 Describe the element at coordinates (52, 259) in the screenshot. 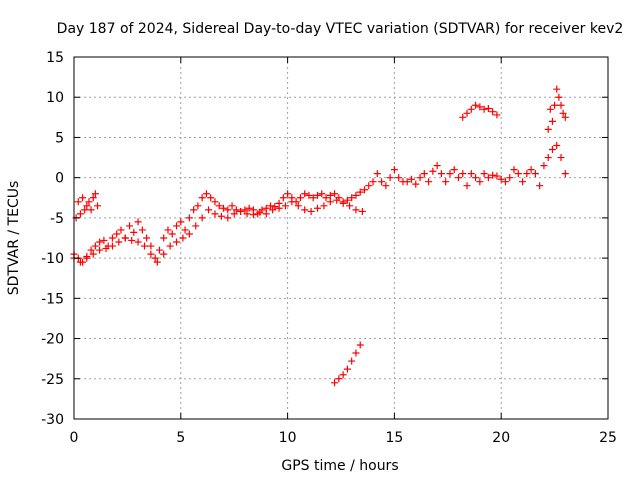

I see `y-tick-label: -10` at that location.